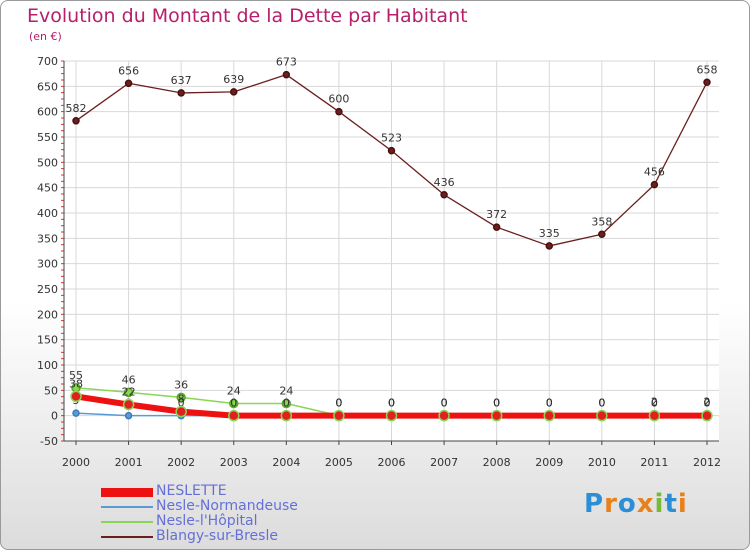 The height and width of the screenshot is (550, 750). I want to click on y-tick-label: 350, so click(47, 238).